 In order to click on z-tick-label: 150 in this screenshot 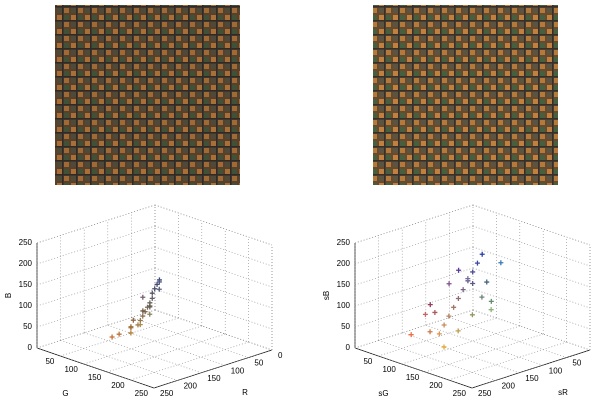, I will do `click(344, 284)`.